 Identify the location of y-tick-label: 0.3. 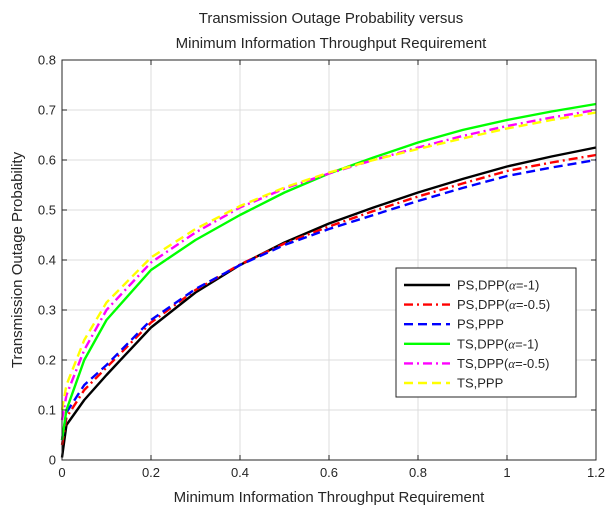
(47, 310).